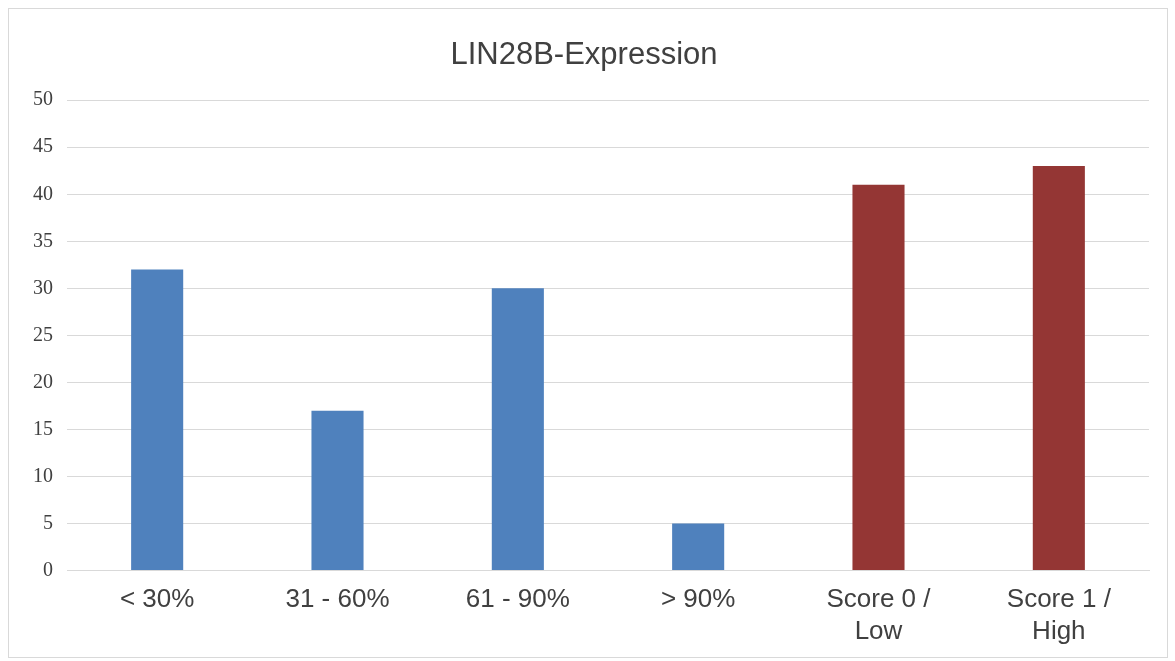 The width and height of the screenshot is (1175, 661). What do you see at coordinates (43, 145) in the screenshot?
I see `y-tick-label: 45` at bounding box center [43, 145].